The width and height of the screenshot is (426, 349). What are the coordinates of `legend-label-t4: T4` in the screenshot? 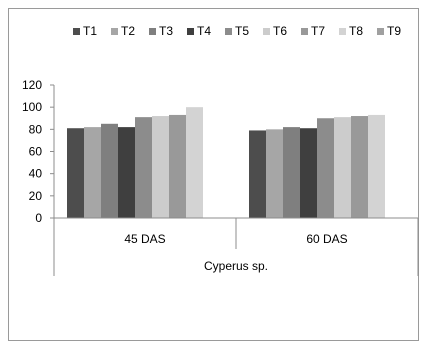 It's located at (204, 31).